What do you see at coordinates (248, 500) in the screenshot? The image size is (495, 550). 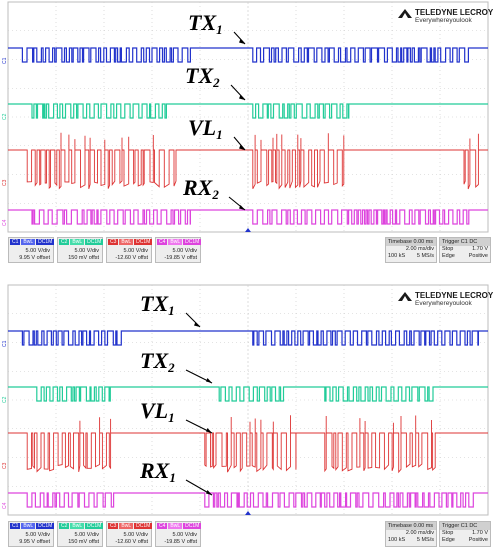 I see `trace-c4` at bounding box center [248, 500].